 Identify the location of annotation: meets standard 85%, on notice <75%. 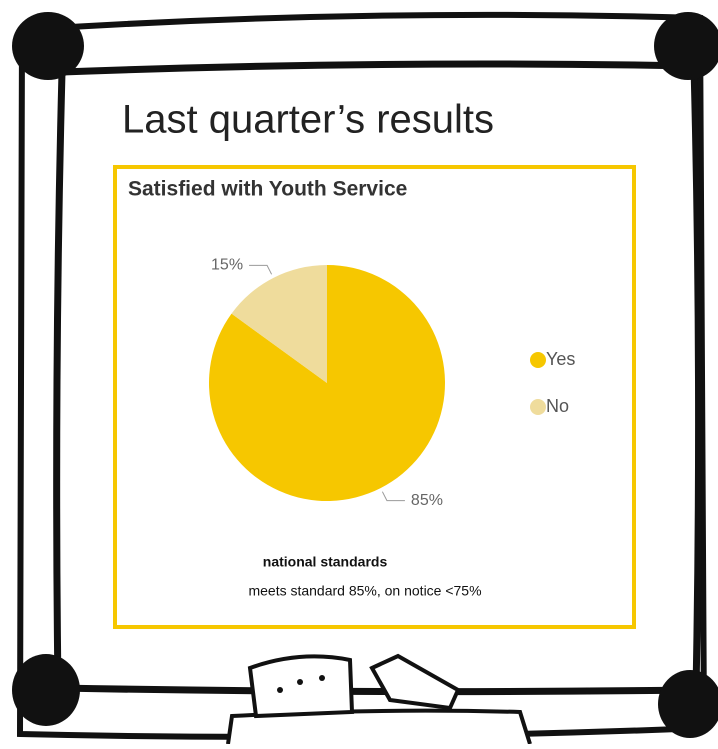
(364, 591).